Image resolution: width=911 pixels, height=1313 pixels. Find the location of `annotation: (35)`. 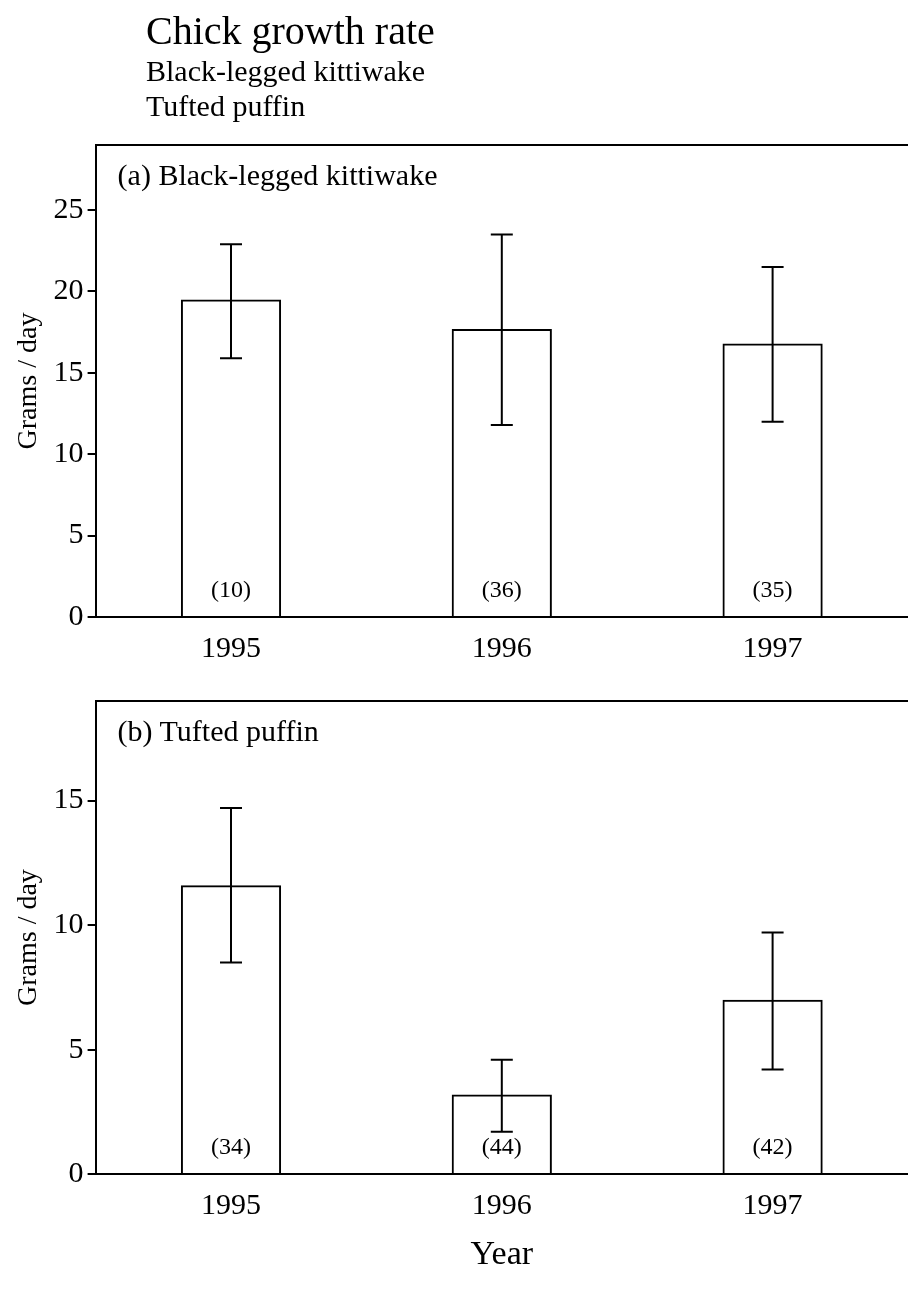

annotation: (35) is located at coordinates (772, 589).